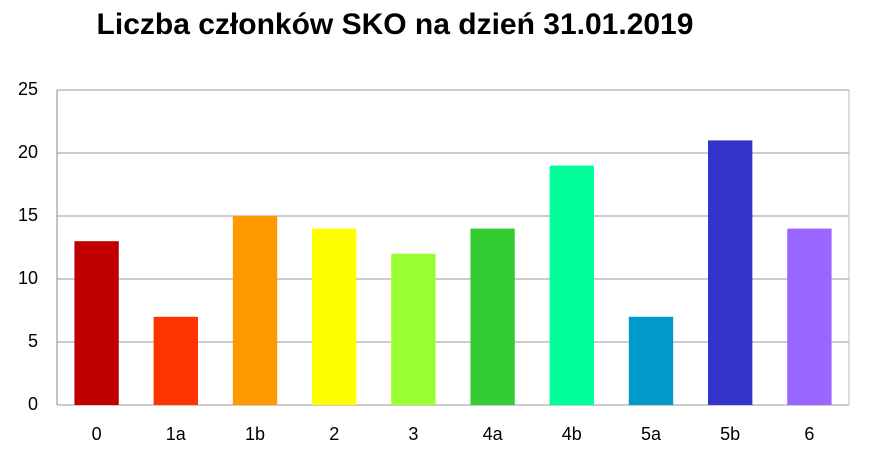 Image resolution: width=870 pixels, height=461 pixels. What do you see at coordinates (28, 215) in the screenshot?
I see `y-tick-label: 15` at bounding box center [28, 215].